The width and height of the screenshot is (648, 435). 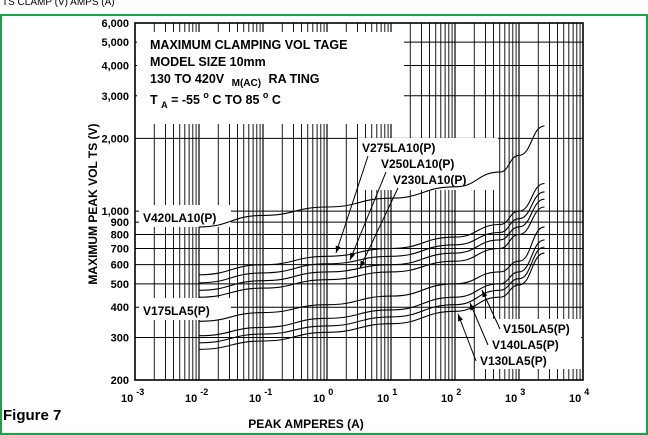 What do you see at coordinates (115, 212) in the screenshot?
I see `y-tick-label: 1,000` at bounding box center [115, 212].